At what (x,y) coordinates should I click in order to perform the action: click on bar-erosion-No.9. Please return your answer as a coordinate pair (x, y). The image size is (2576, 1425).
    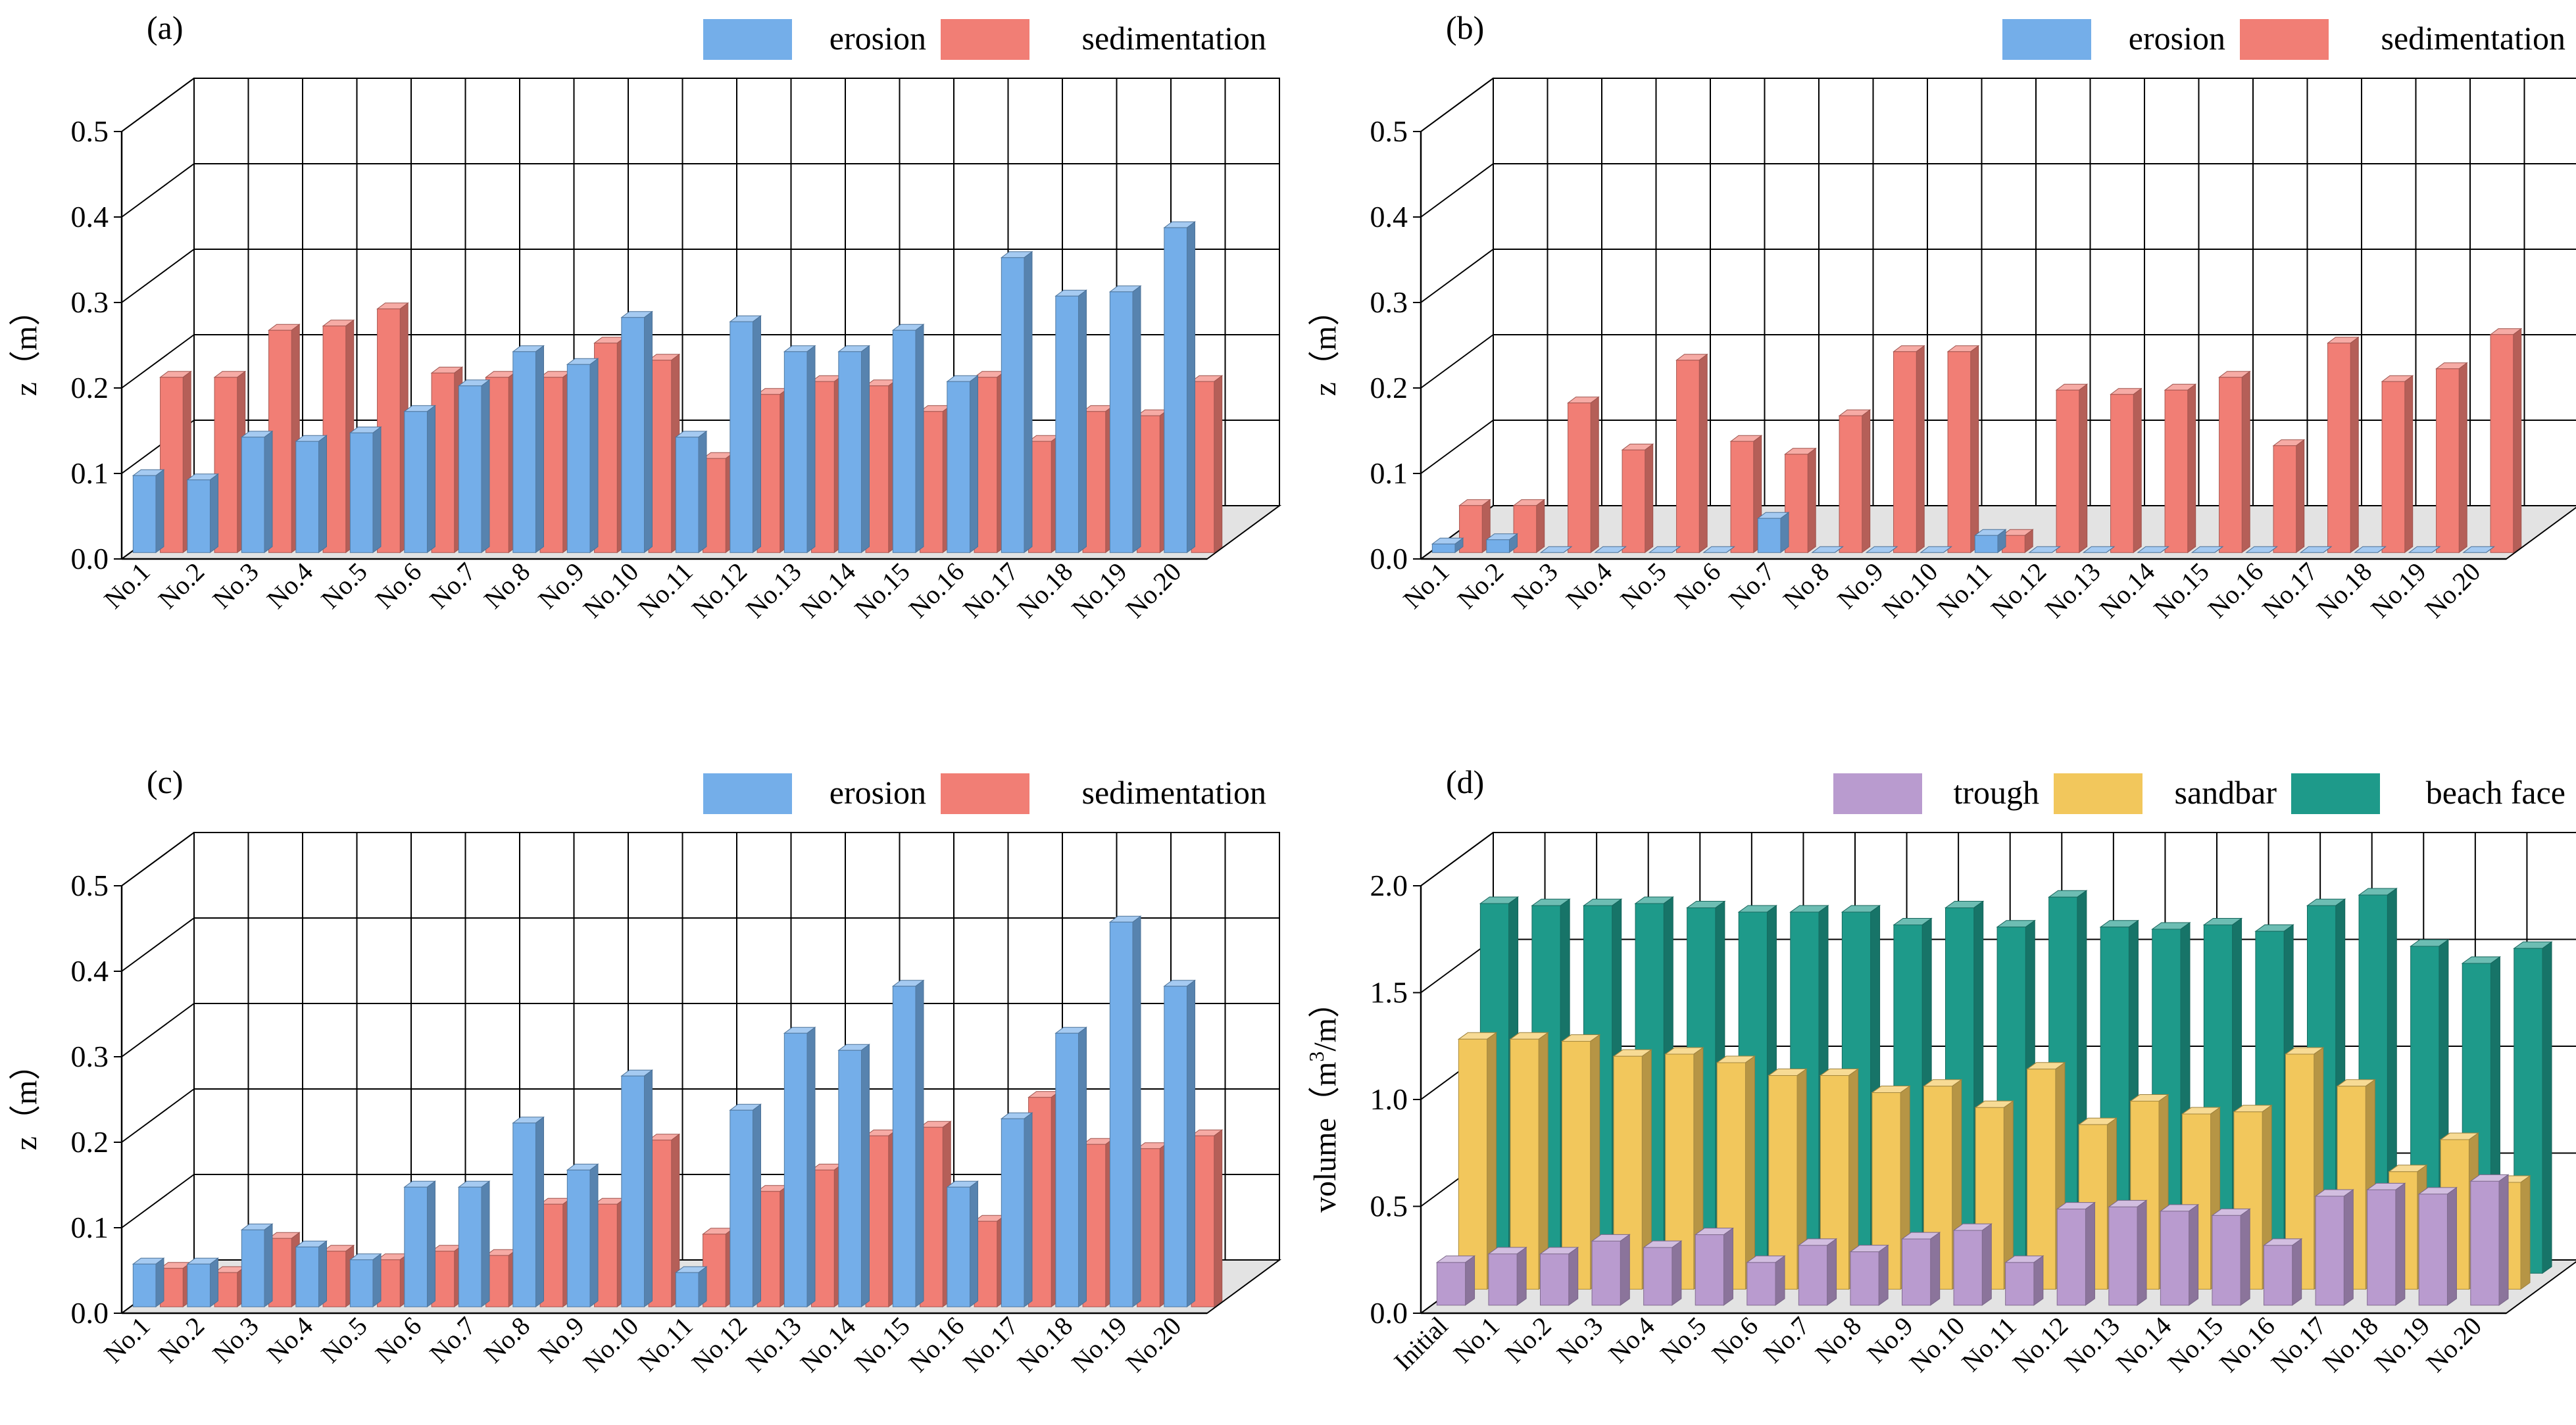
    Looking at the image, I should click on (582, 456).